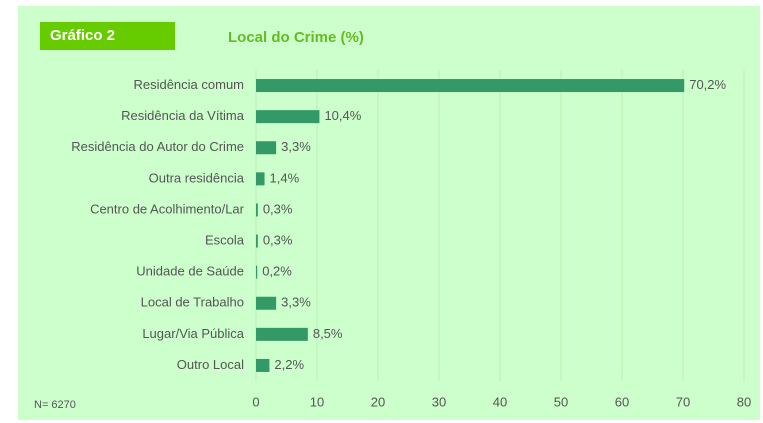 The width and height of the screenshot is (763, 423). What do you see at coordinates (439, 401) in the screenshot?
I see `x-tick-label: 30` at bounding box center [439, 401].